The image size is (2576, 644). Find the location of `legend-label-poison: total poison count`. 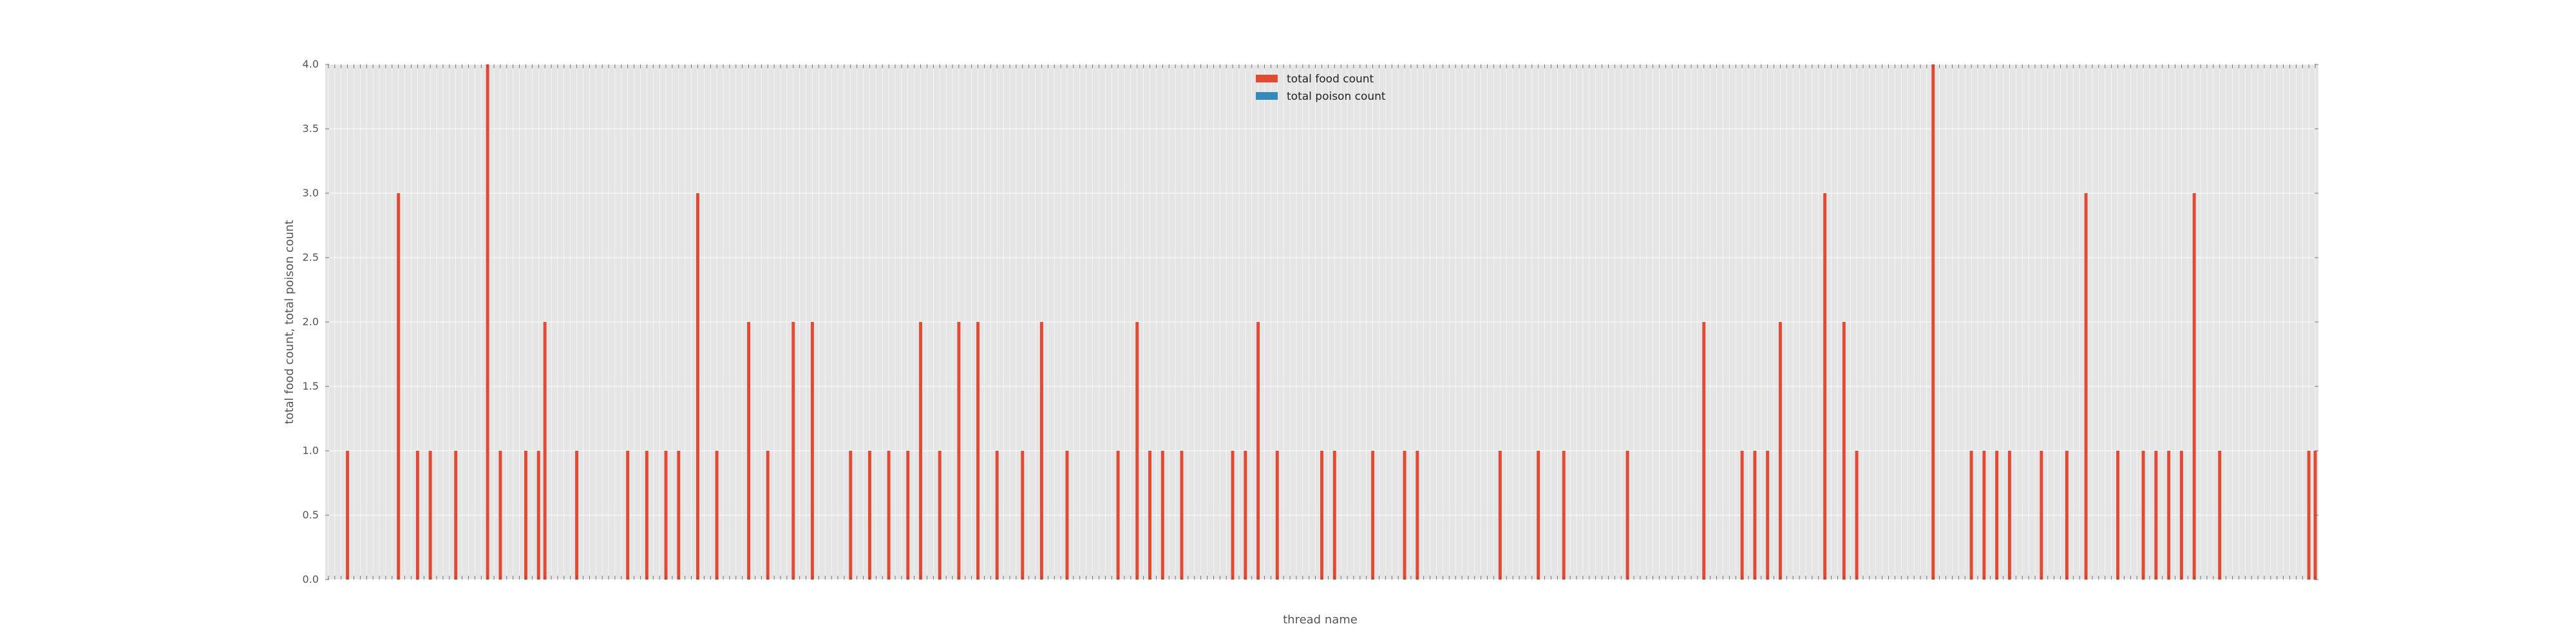

legend-label-poison: total poison count is located at coordinates (1337, 96).